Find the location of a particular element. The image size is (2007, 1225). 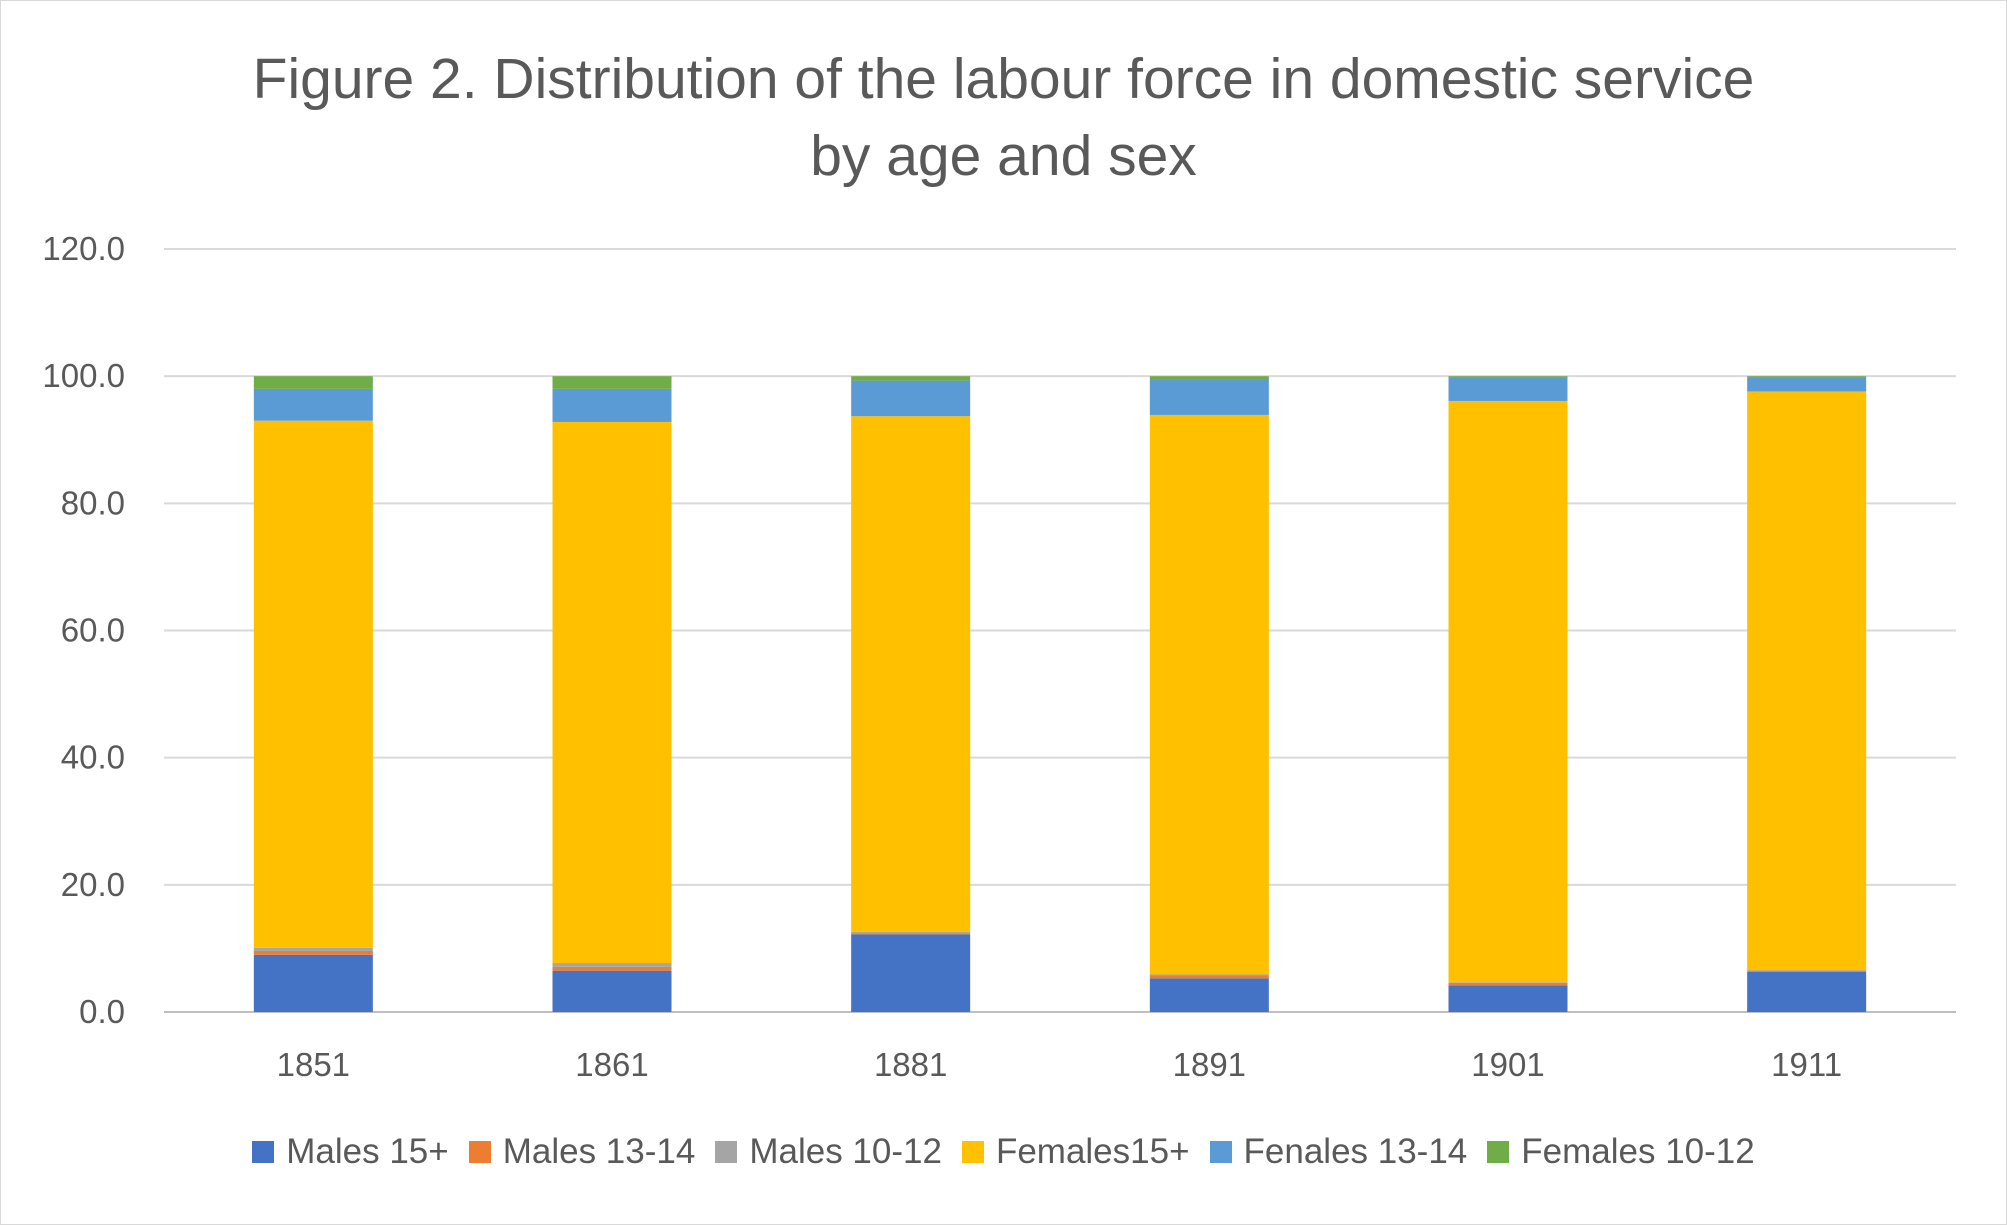

x-axis-tick-labels: 1851 1861 1881 1891 1901 1911 is located at coordinates (1060, 1064).